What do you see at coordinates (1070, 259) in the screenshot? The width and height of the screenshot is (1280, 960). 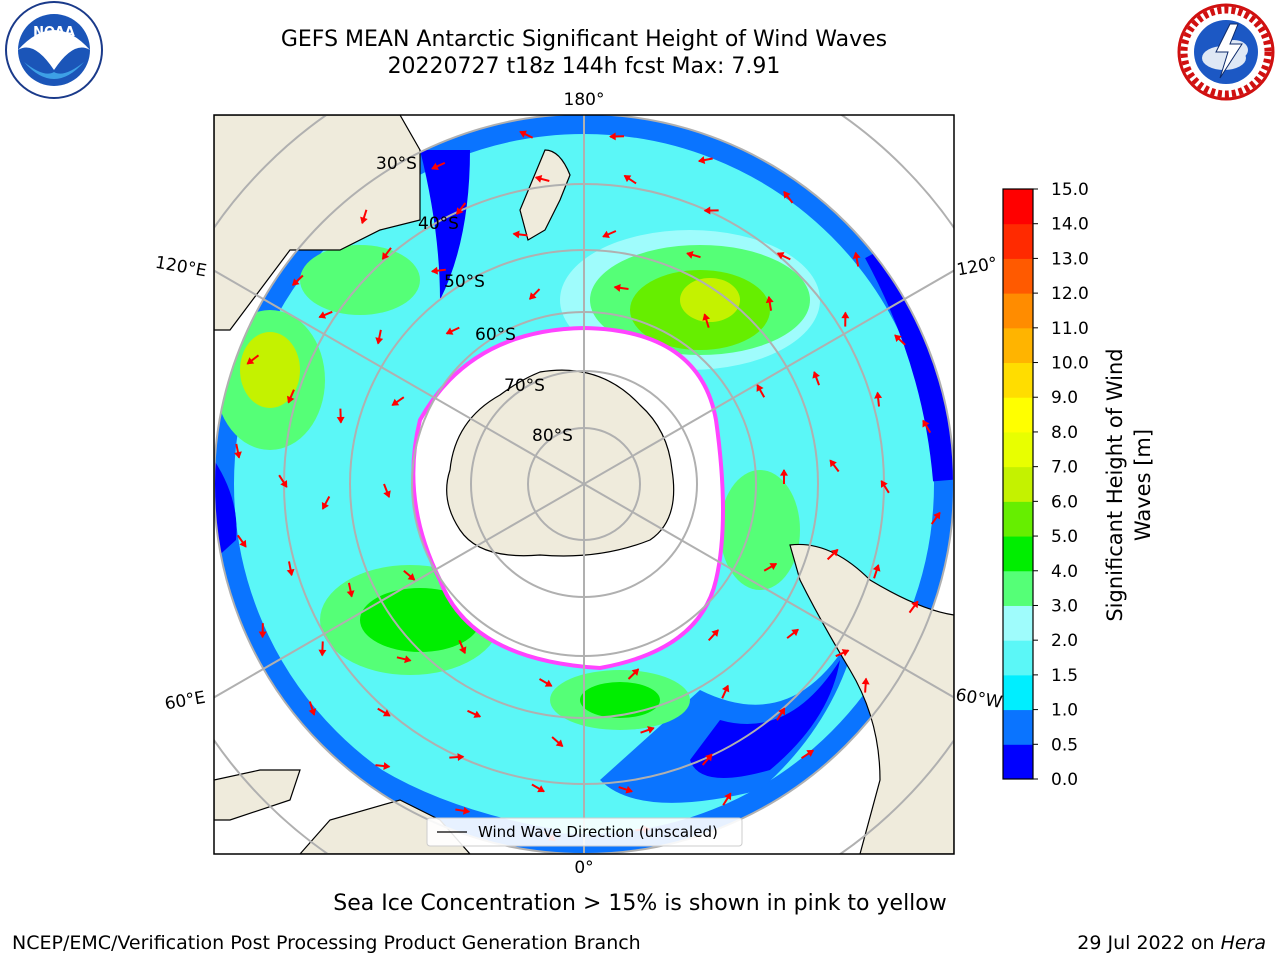 I see `colorbar-tick-label: 13.0` at bounding box center [1070, 259].